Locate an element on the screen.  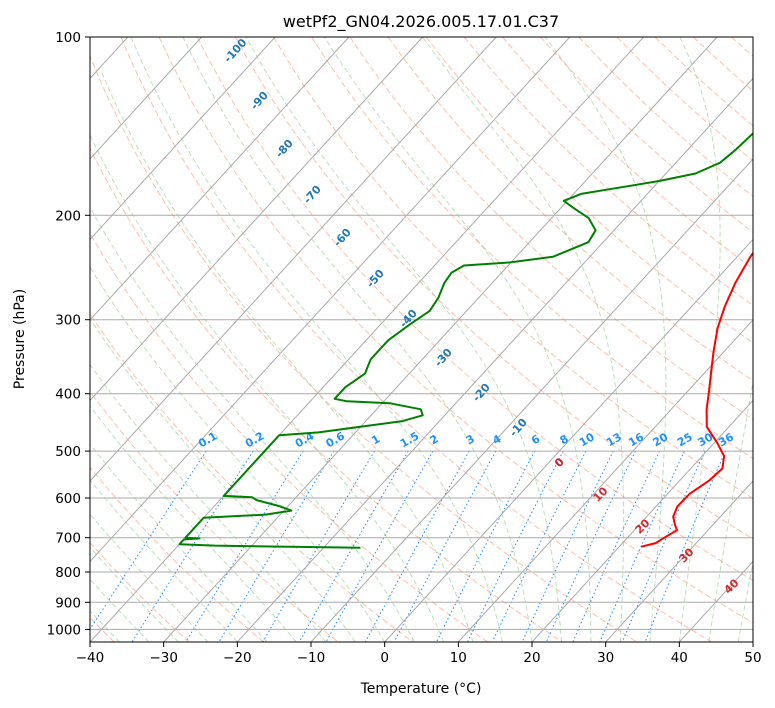
y-axis-ticks: 100 200 300 400 500 600 700 800 900 1000 is located at coordinates (68, 334).